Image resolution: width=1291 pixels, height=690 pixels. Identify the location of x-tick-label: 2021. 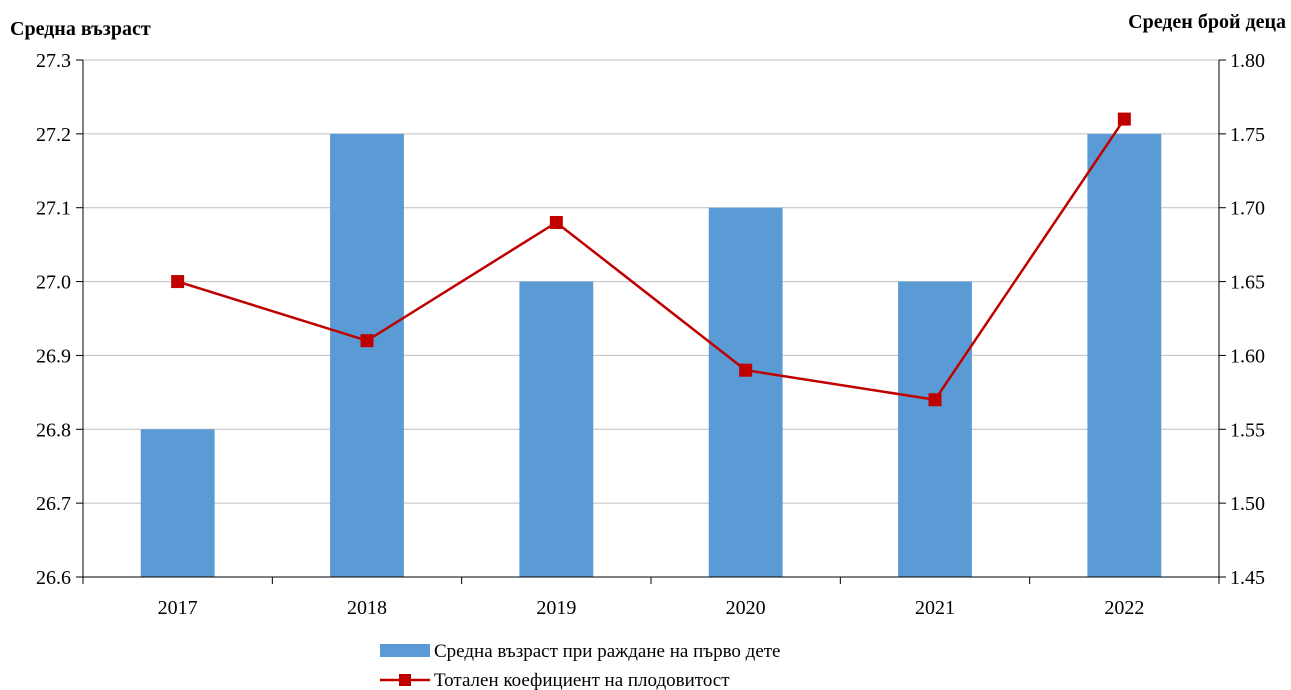
(935, 608).